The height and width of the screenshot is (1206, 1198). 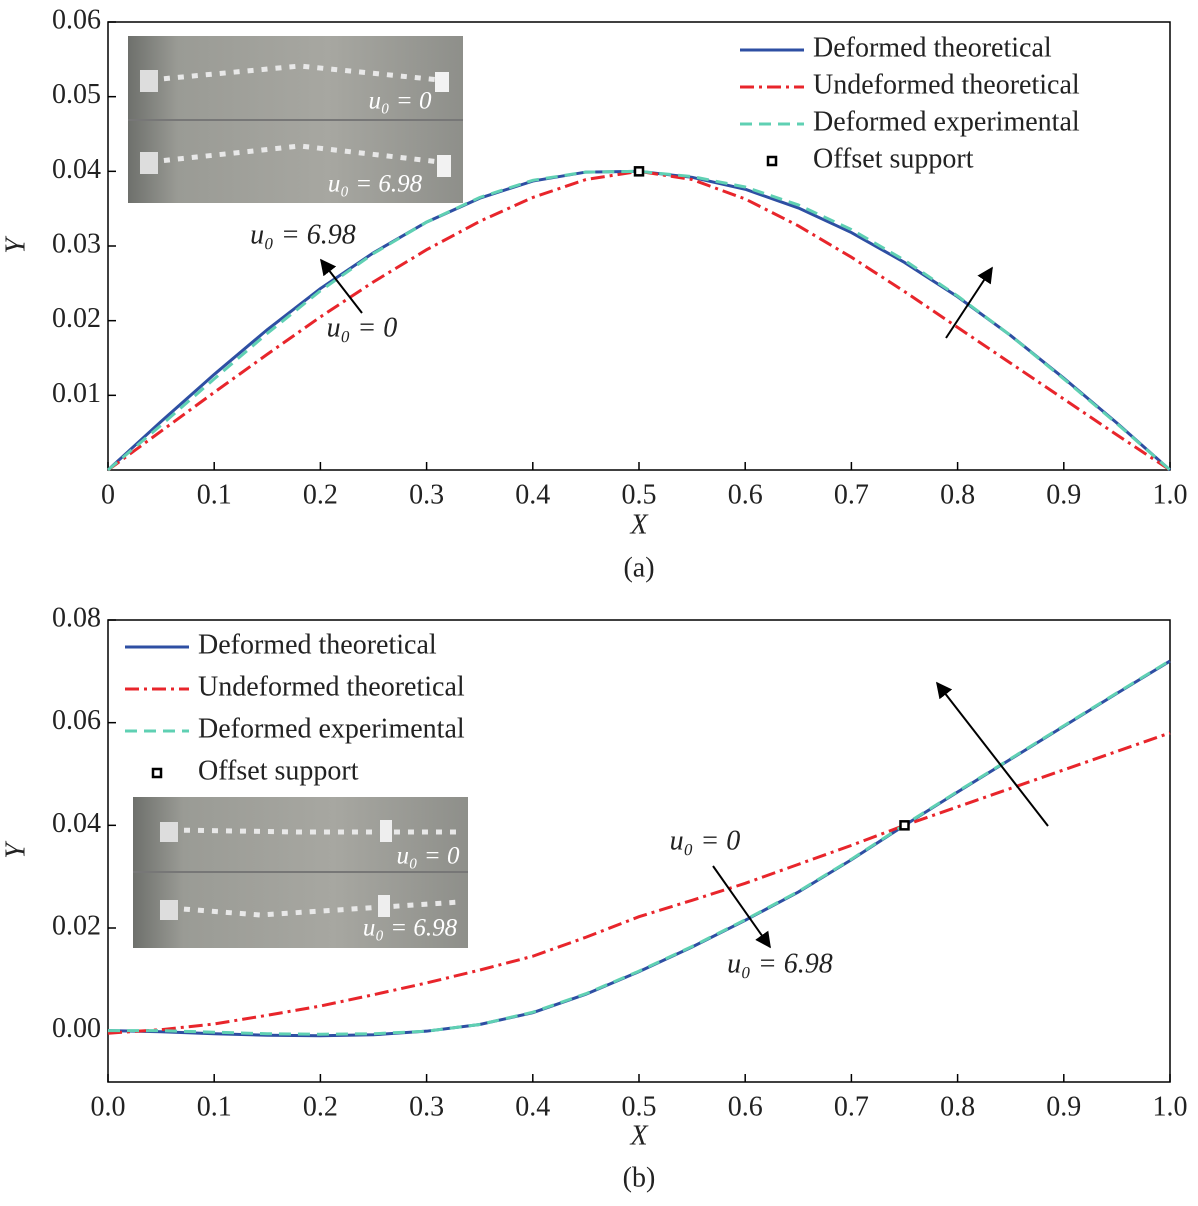 What do you see at coordinates (639, 1177) in the screenshot?
I see `panel-label: (b)` at bounding box center [639, 1177].